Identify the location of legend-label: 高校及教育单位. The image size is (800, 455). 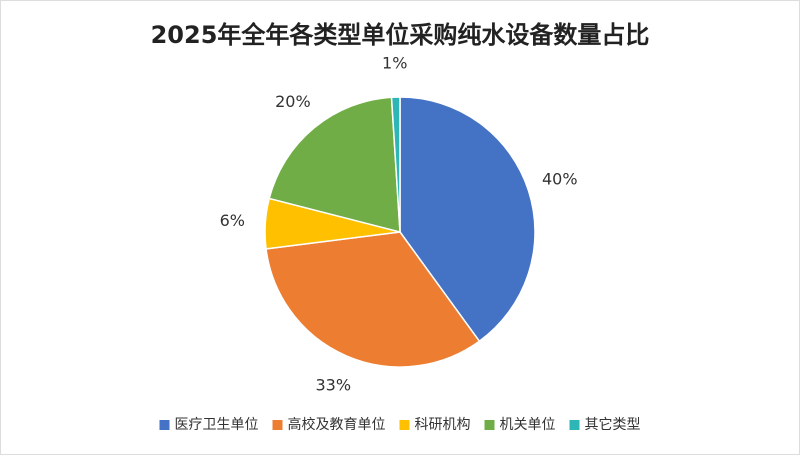
(337, 424).